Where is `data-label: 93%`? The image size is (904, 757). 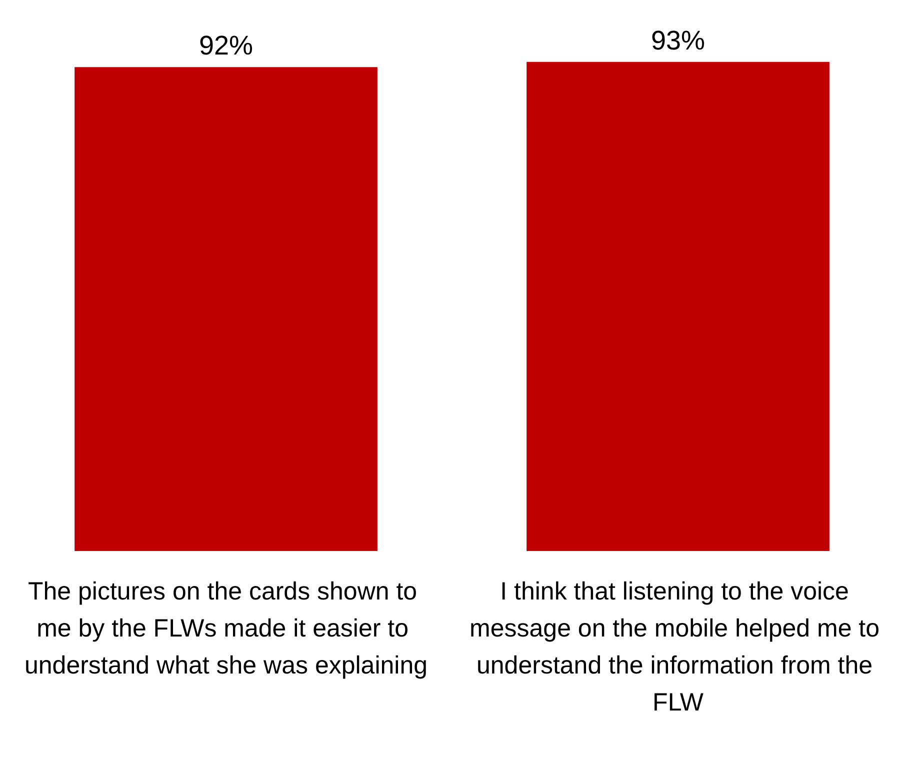 data-label: 93% is located at coordinates (678, 40).